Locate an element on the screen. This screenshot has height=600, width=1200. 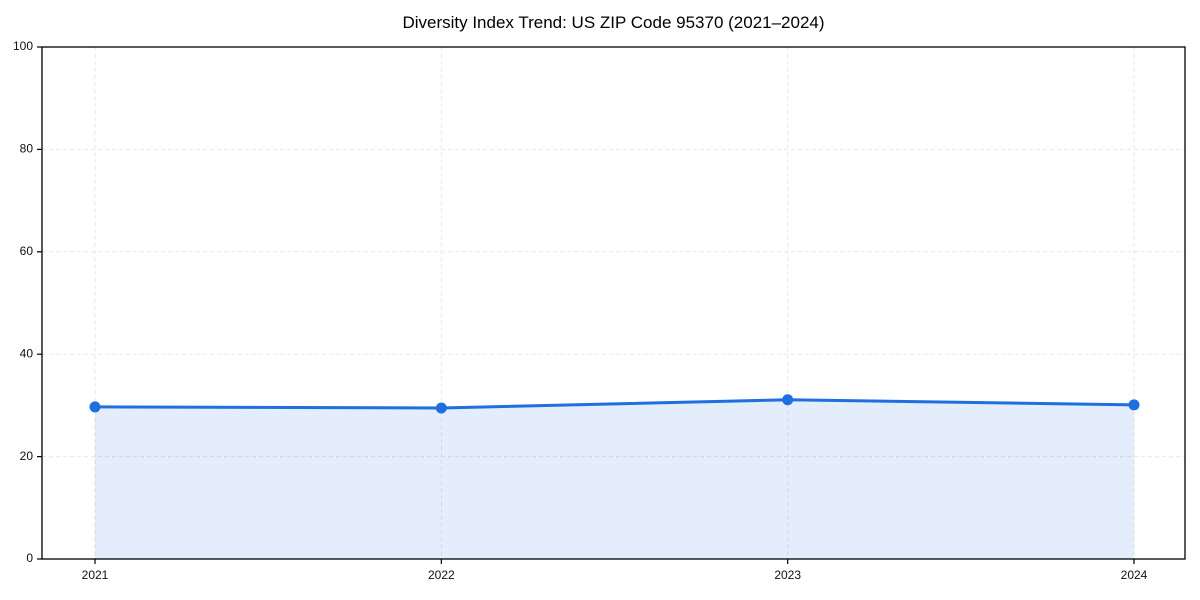
x-tick-label: 2021 is located at coordinates (95, 575).